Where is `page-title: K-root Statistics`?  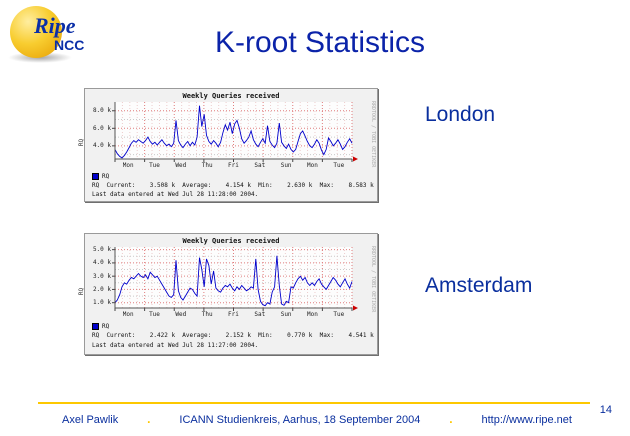
page-title: K-root Statistics is located at coordinates (320, 42).